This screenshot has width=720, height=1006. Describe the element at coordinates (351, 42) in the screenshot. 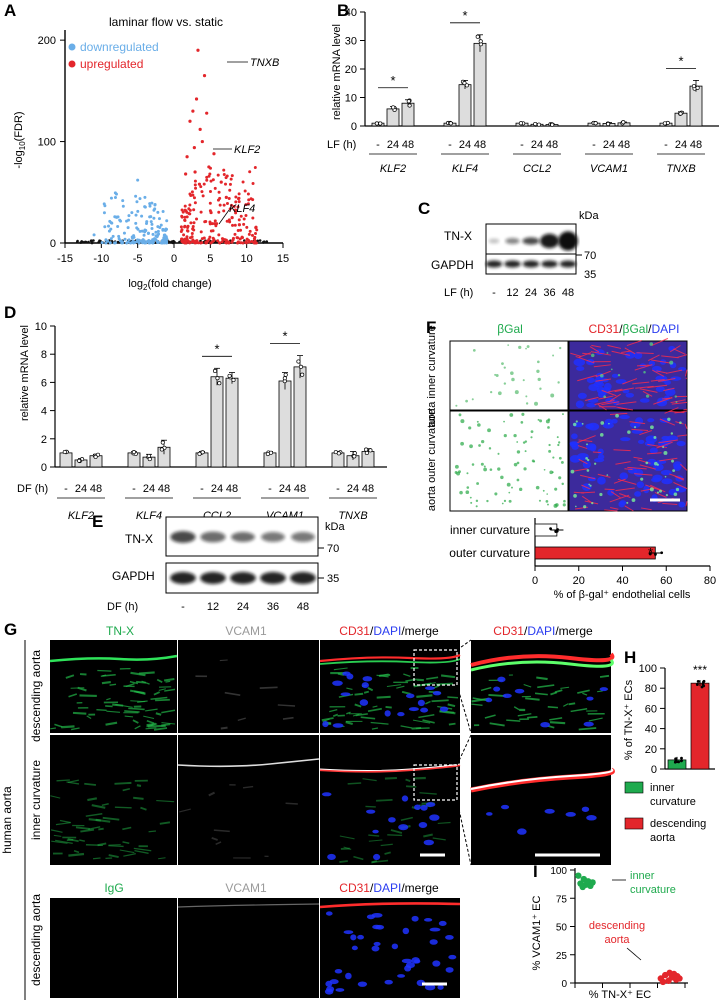

I see `y-tick-label: 30` at that location.